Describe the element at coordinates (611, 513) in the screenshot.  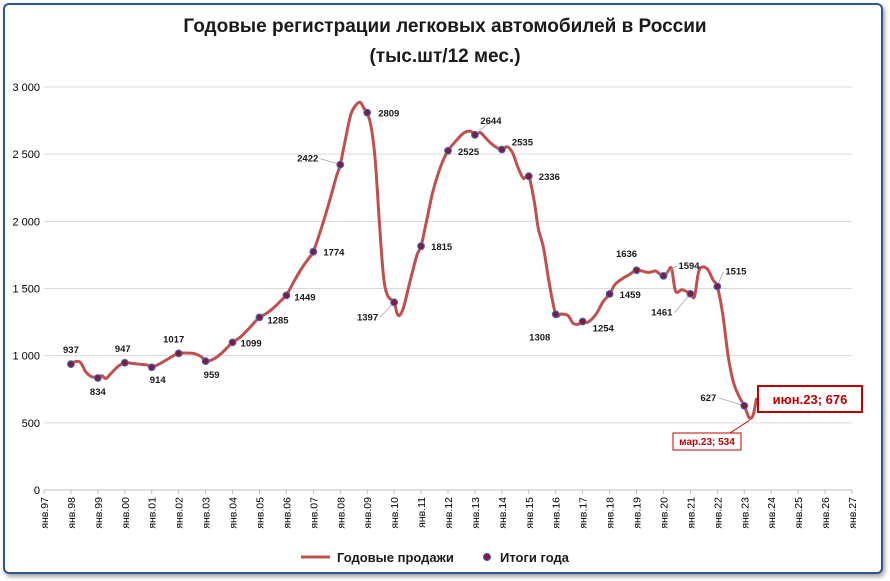
I see `x-tick-label: янв.18` at that location.